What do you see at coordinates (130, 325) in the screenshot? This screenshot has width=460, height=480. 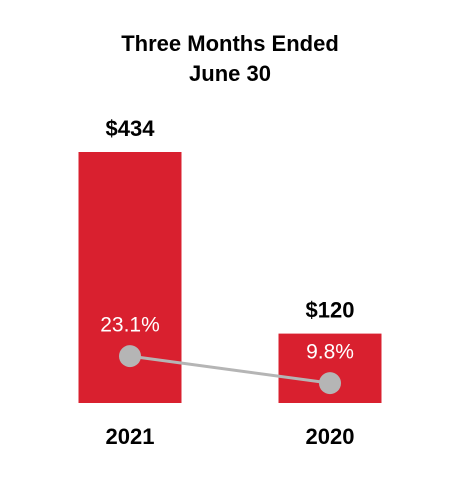 I see `line-value-label: 23.1%` at bounding box center [130, 325].